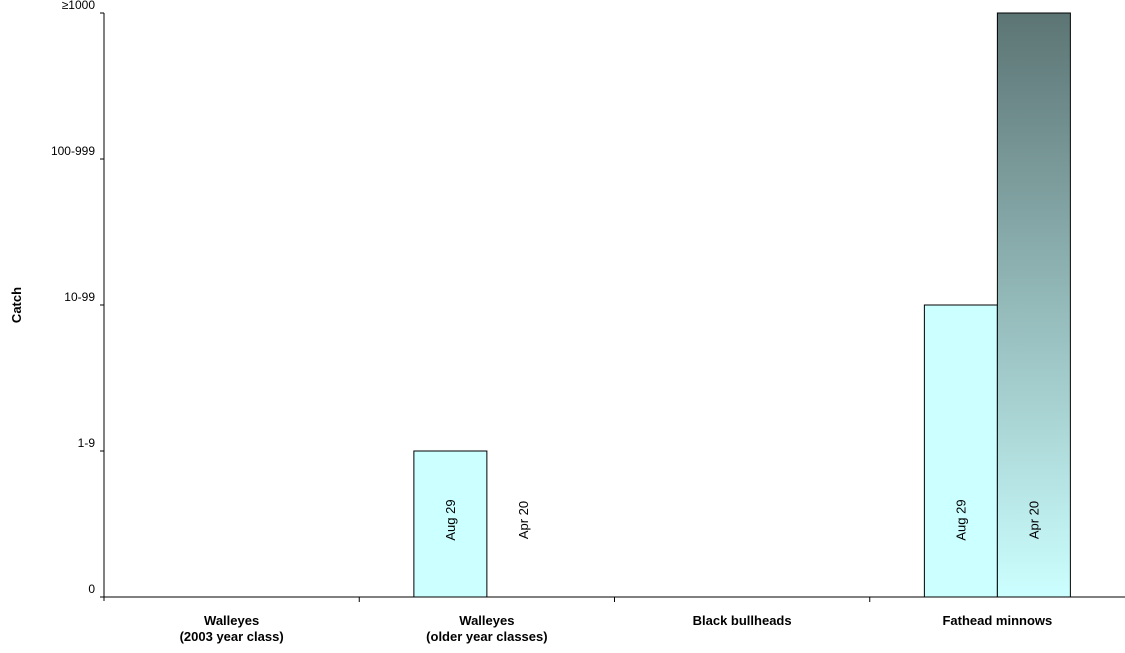  I want to click on y-tick-label: 10-99, so click(79, 297).